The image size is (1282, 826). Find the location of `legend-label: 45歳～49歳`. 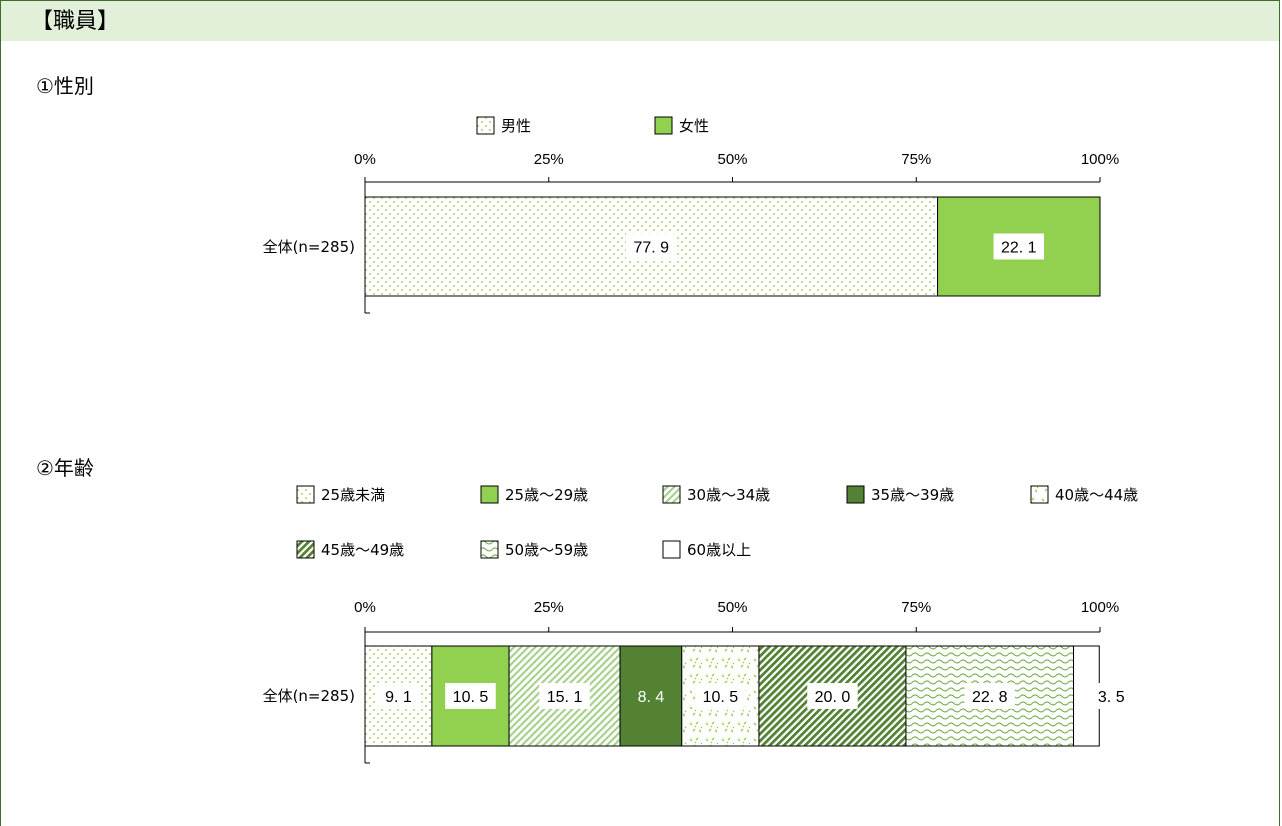

legend-label: 45歳～49歳 is located at coordinates (362, 550).